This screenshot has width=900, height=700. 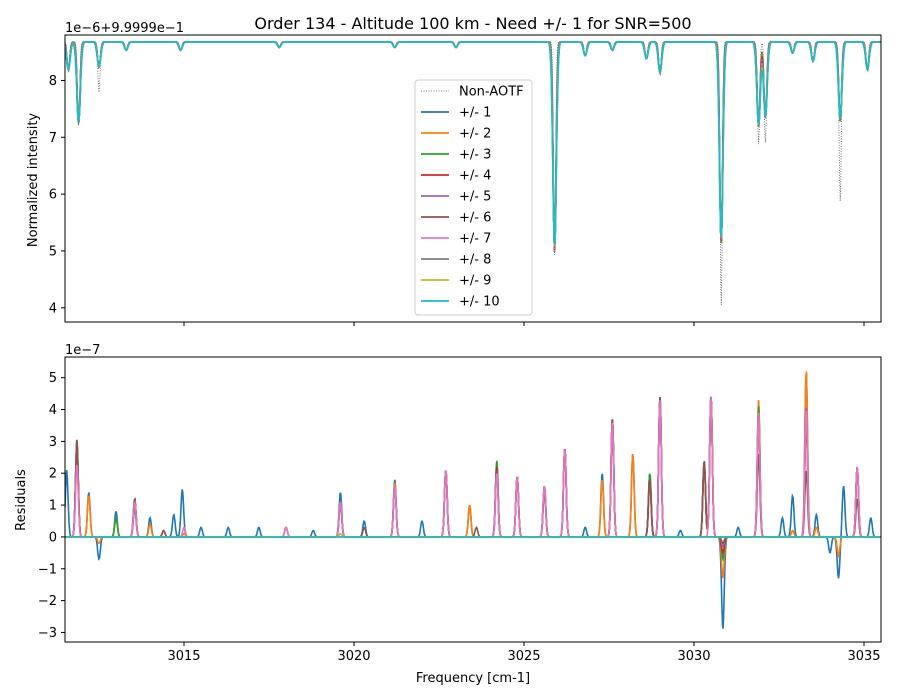 What do you see at coordinates (53, 506) in the screenshot?
I see `bottom-y-tick-label: 1` at bounding box center [53, 506].